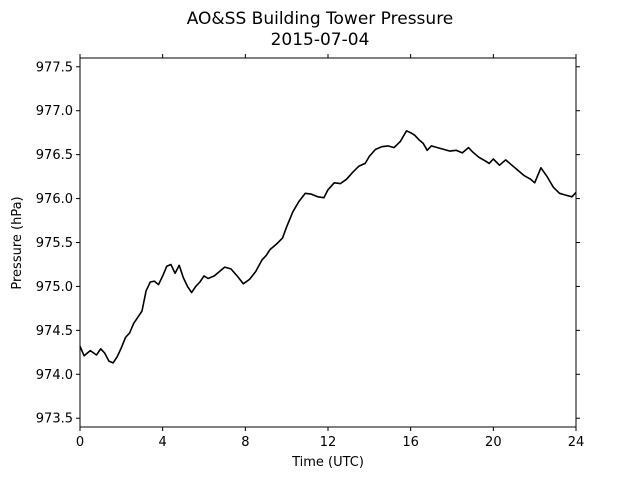 The height and width of the screenshot is (480, 640). What do you see at coordinates (54, 199) in the screenshot?
I see `y-tick-label: 976.0` at bounding box center [54, 199].